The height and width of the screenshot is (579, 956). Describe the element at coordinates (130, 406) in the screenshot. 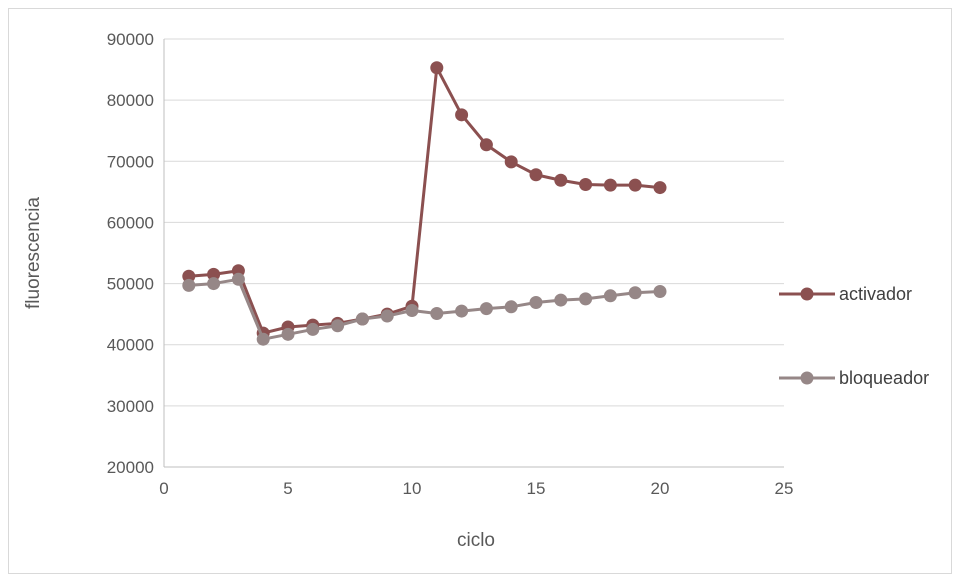

I see `y-tick-label: 30000` at that location.